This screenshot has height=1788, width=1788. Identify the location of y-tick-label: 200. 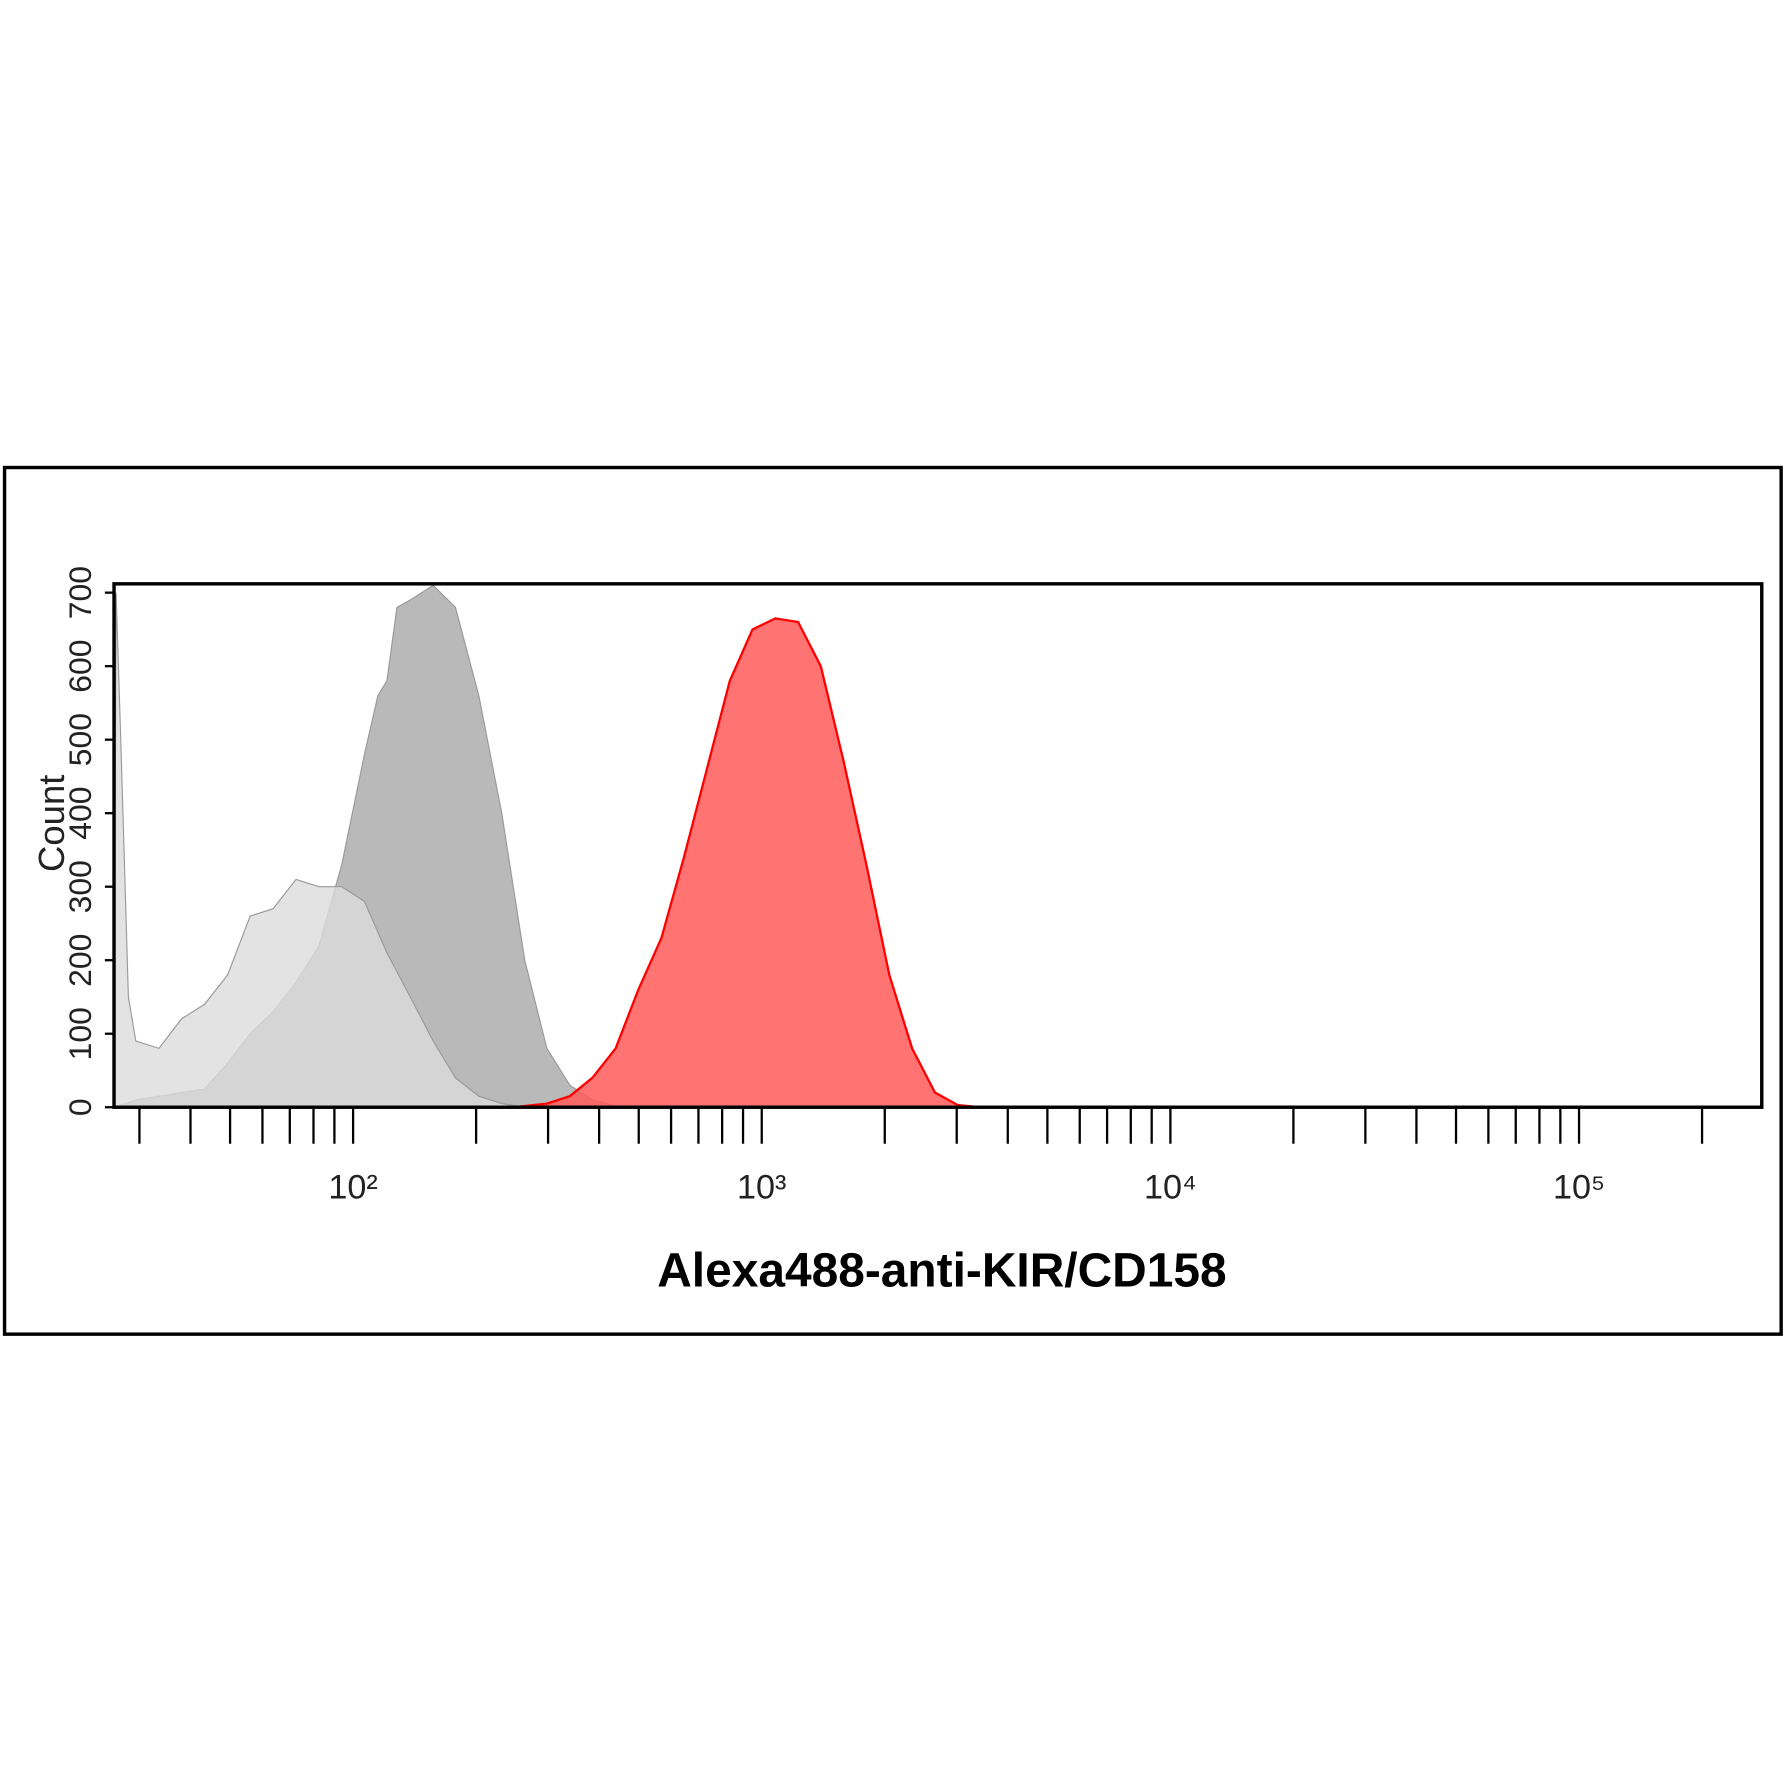
(80, 960).